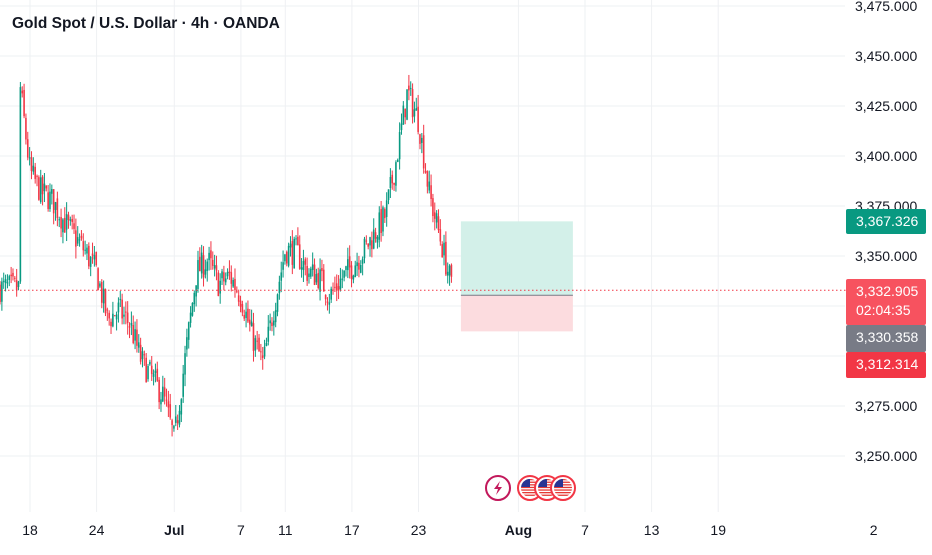 Image resolution: width=932 pixels, height=555 pixels. What do you see at coordinates (886, 302) in the screenshot?
I see `current-price-badge: 3,332.905 02:04:35` at bounding box center [886, 302].